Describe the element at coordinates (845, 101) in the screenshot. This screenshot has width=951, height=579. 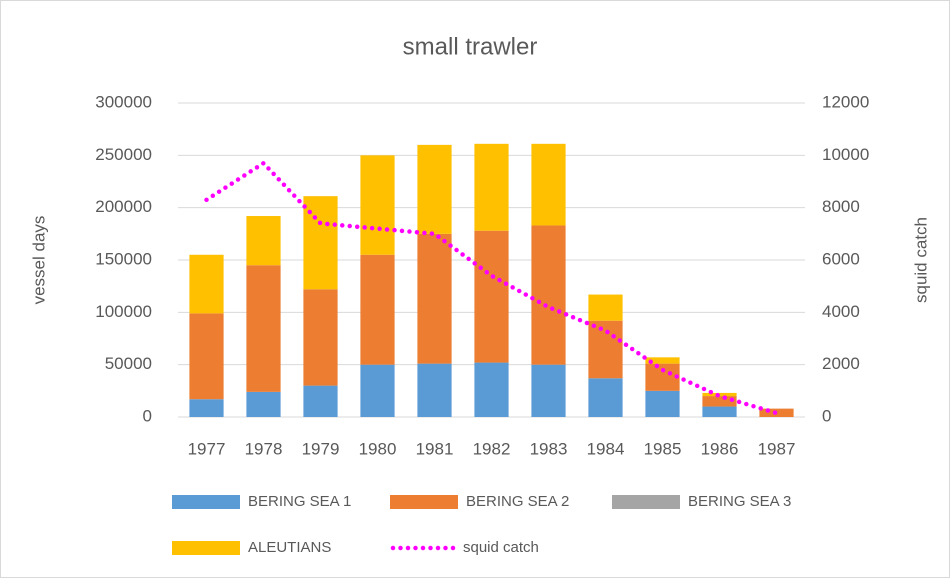
I see `y2-tick-label: 12000` at that location.